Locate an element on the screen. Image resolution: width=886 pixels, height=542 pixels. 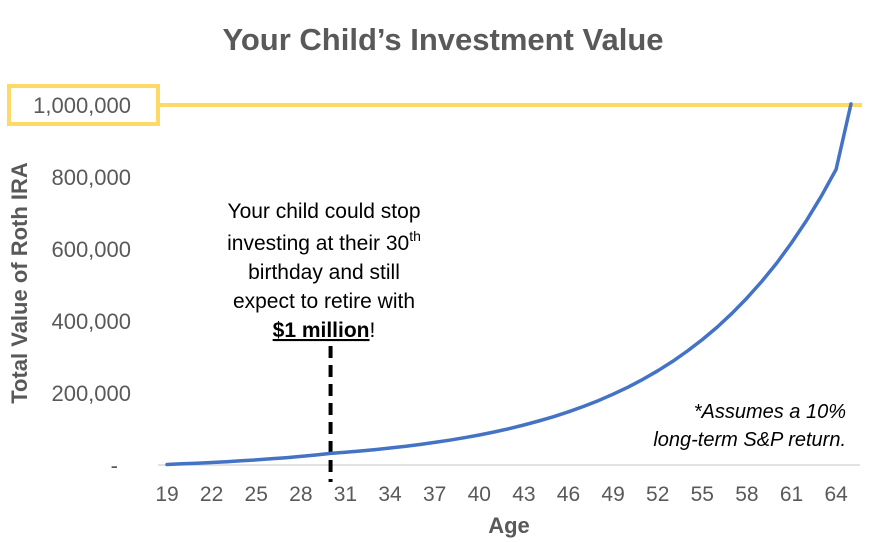
x-tick-label: 61 is located at coordinates (791, 494).